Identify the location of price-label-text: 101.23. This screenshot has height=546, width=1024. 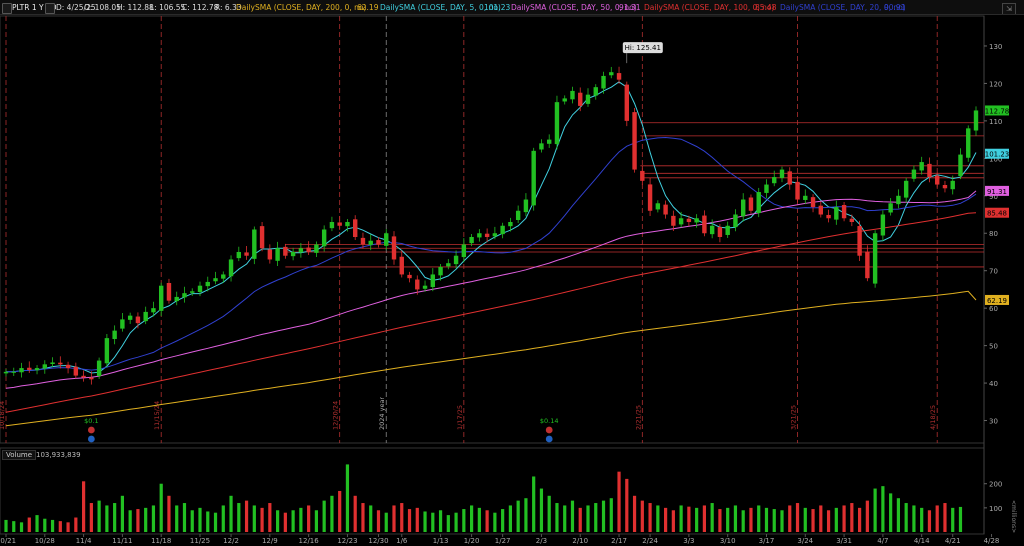
(997, 155).